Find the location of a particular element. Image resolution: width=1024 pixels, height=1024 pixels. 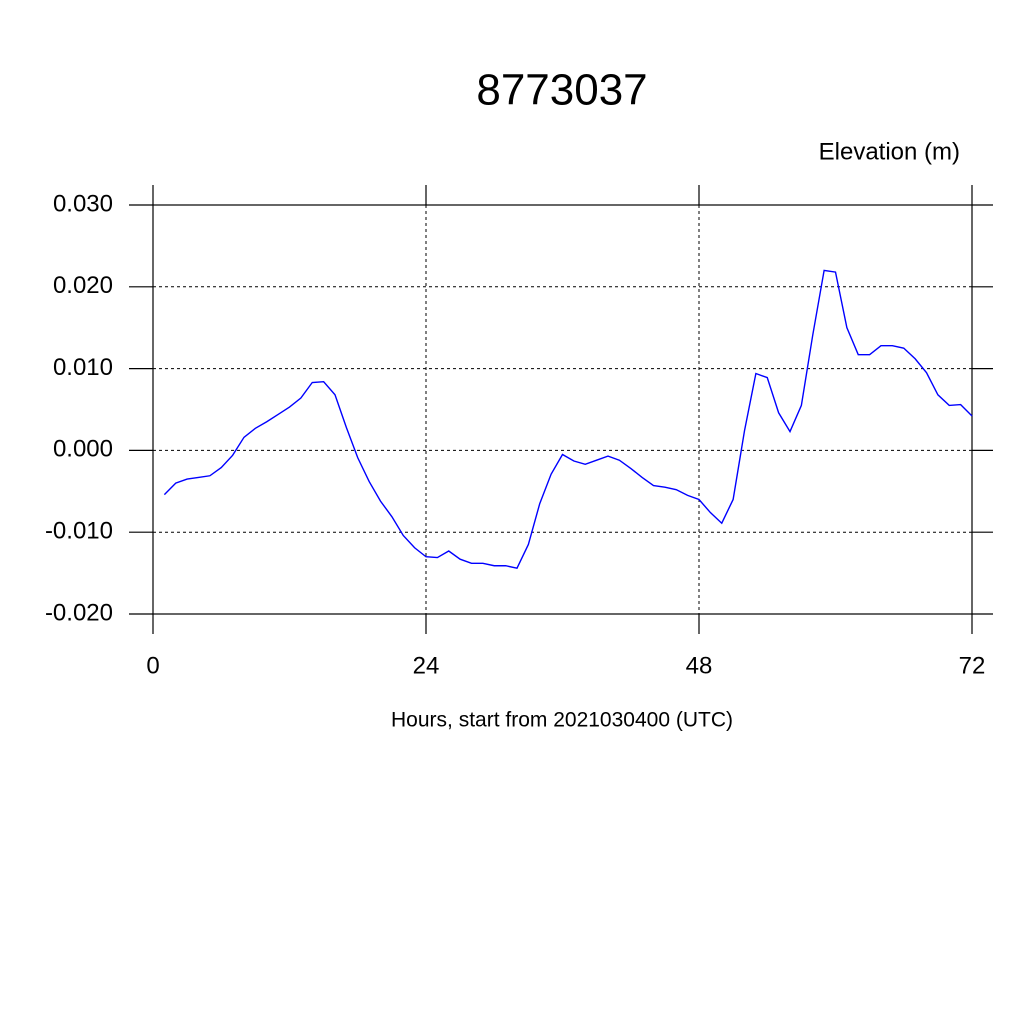

x-axis-label: Hours, start from 2021030400 (UTC) is located at coordinates (562, 720).